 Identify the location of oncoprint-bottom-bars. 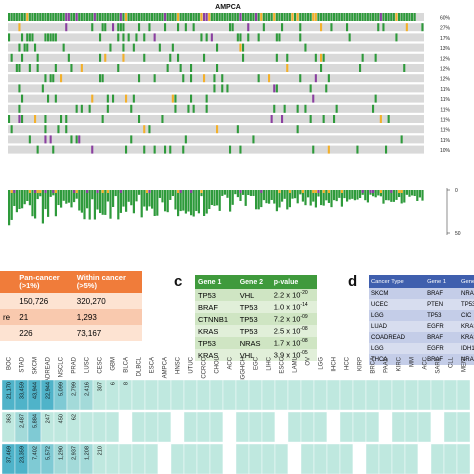
(216, 208).